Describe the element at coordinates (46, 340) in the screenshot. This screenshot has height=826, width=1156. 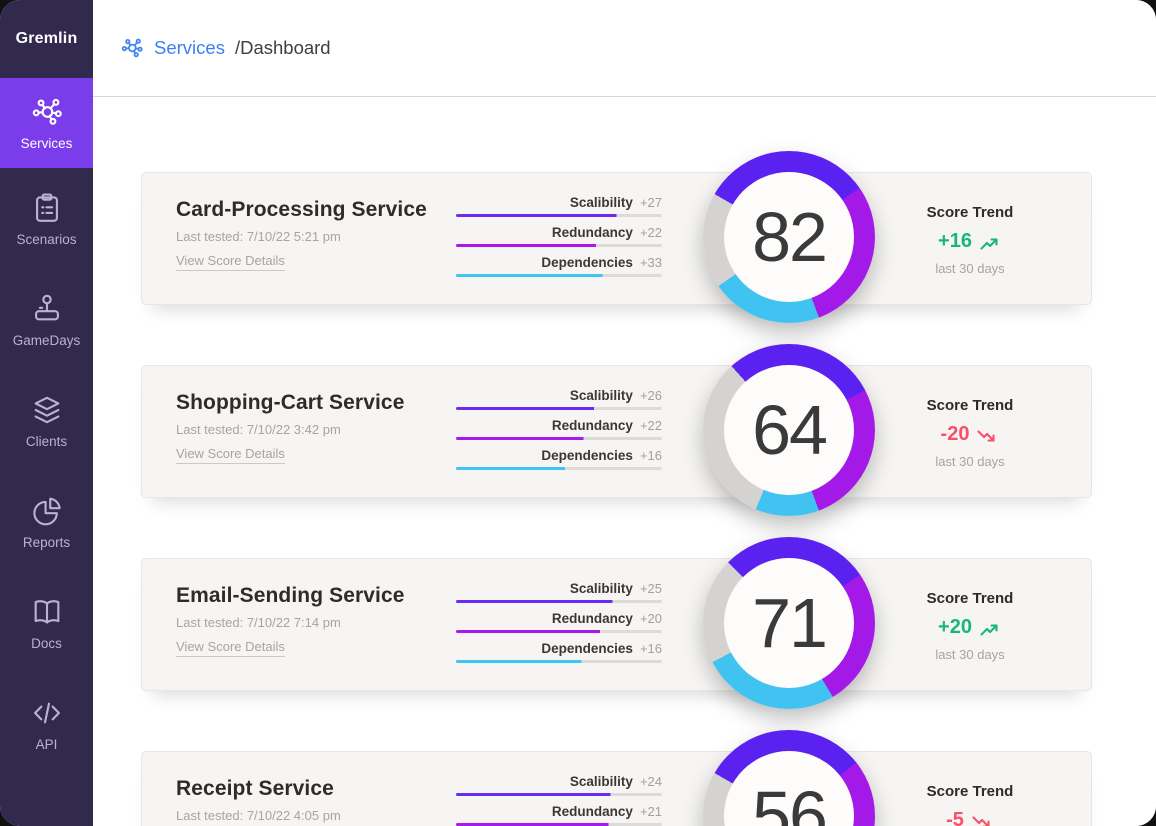
I see `sidebar-item-label: GameDays` at that location.